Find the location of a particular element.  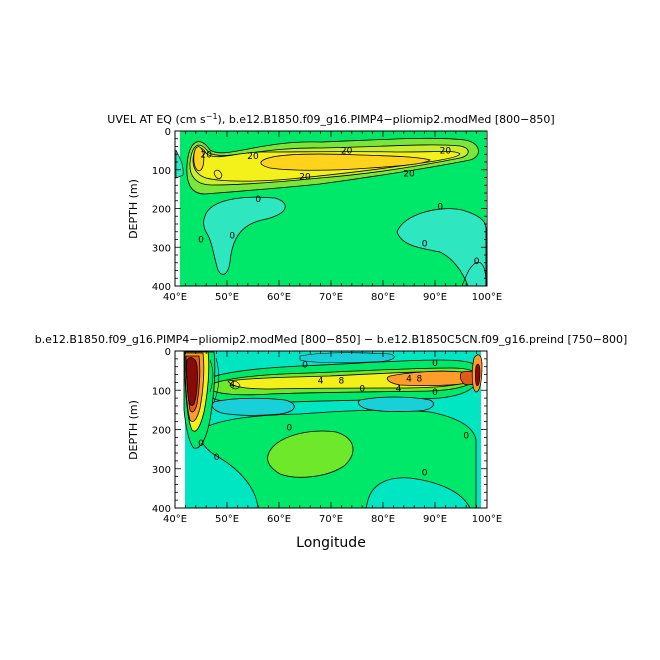

top-y-tick-label: 0 is located at coordinates (168, 132).